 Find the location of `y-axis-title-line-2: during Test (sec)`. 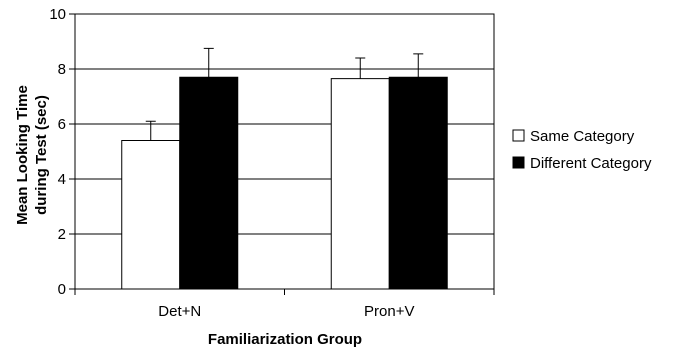

y-axis-title-line-2: during Test (sec) is located at coordinates (41, 155).